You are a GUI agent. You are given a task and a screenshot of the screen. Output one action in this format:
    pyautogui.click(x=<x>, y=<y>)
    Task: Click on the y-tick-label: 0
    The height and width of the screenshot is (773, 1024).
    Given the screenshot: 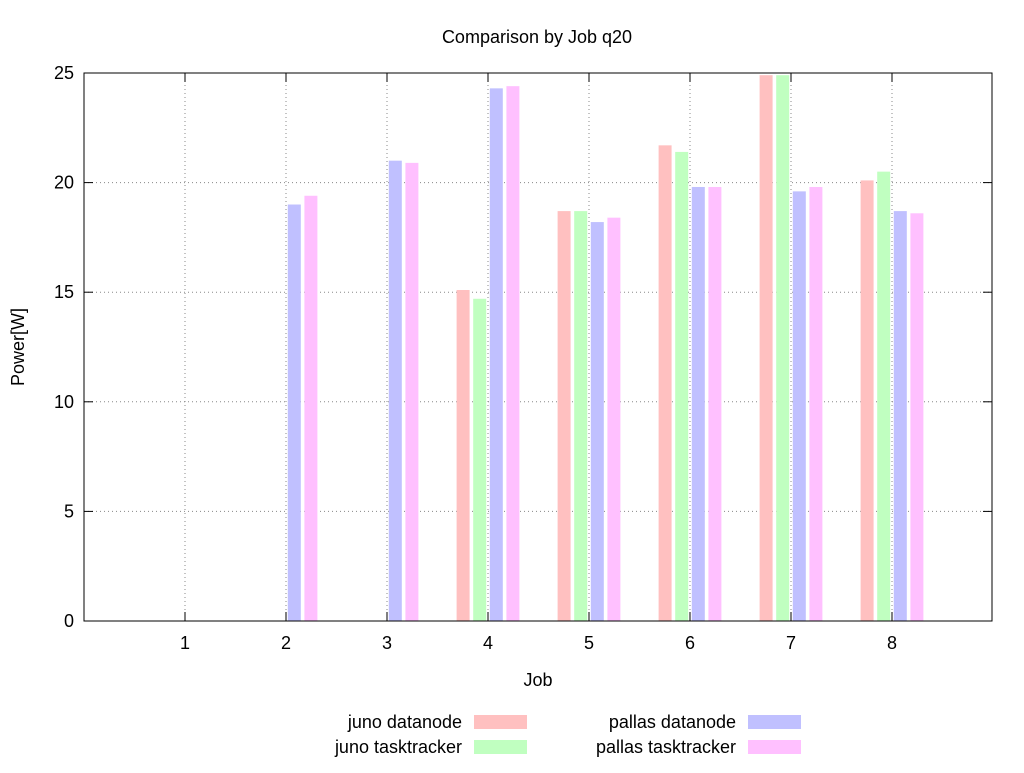 What is the action you would take?
    pyautogui.click(x=69, y=621)
    